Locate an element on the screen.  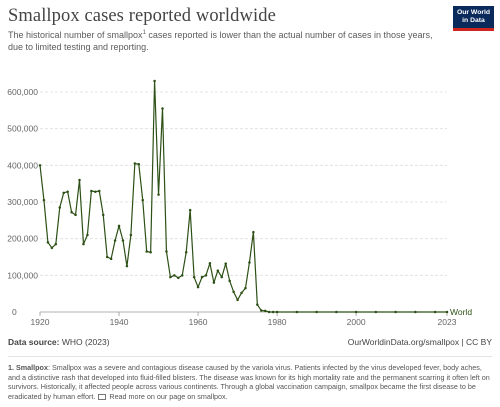
data-source: Data source: WHO (2023) is located at coordinates (59, 342).